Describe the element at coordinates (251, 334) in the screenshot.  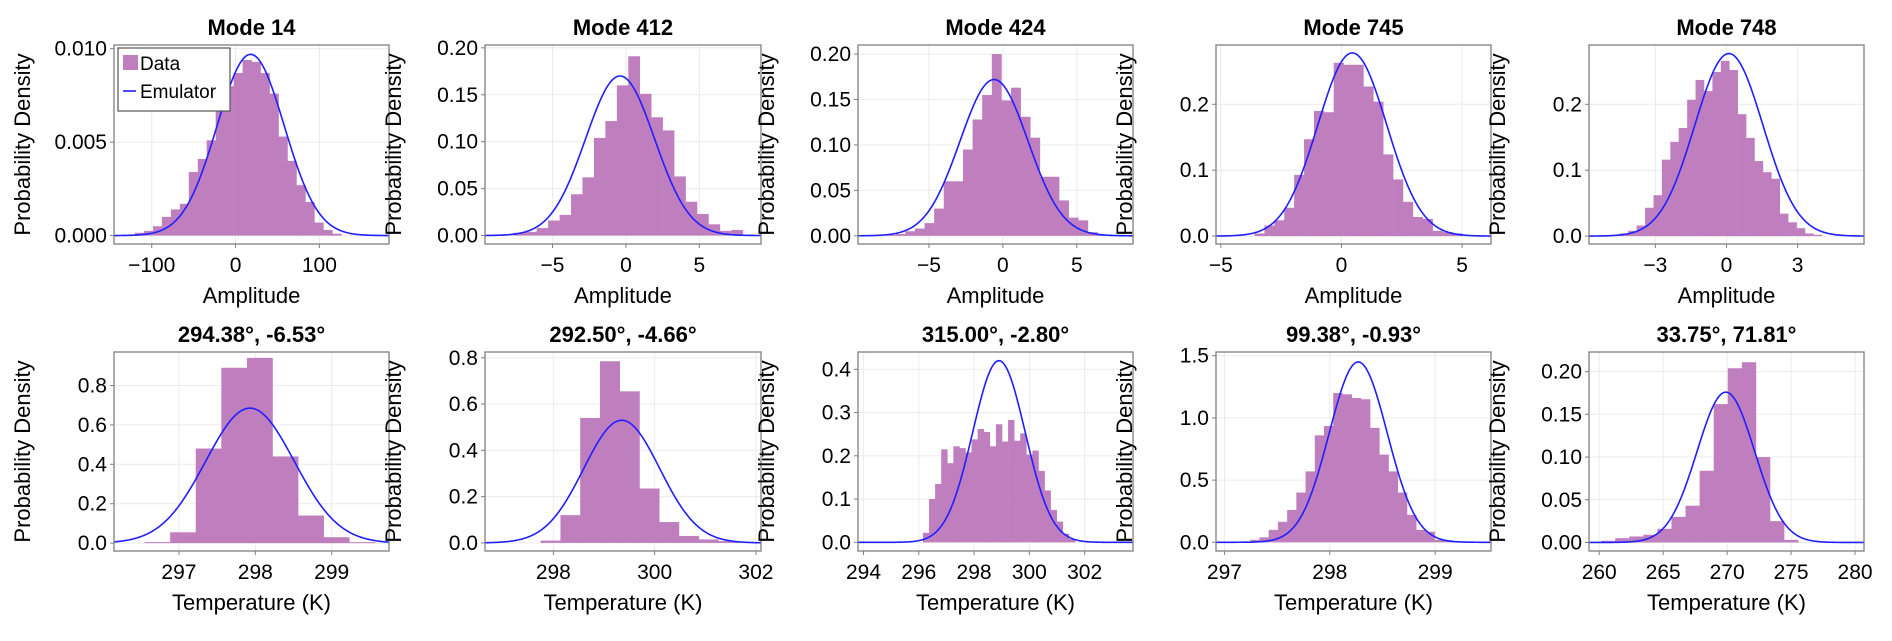
I see `panel-title: 294.38°, -6.53°` at that location.